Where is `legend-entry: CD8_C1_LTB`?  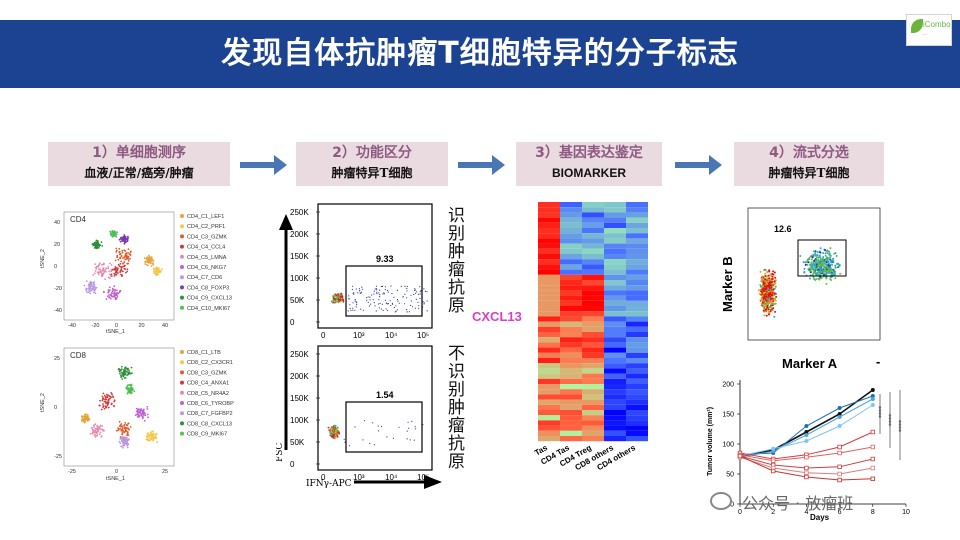 legend-entry: CD8_C1_LTB is located at coordinates (204, 353).